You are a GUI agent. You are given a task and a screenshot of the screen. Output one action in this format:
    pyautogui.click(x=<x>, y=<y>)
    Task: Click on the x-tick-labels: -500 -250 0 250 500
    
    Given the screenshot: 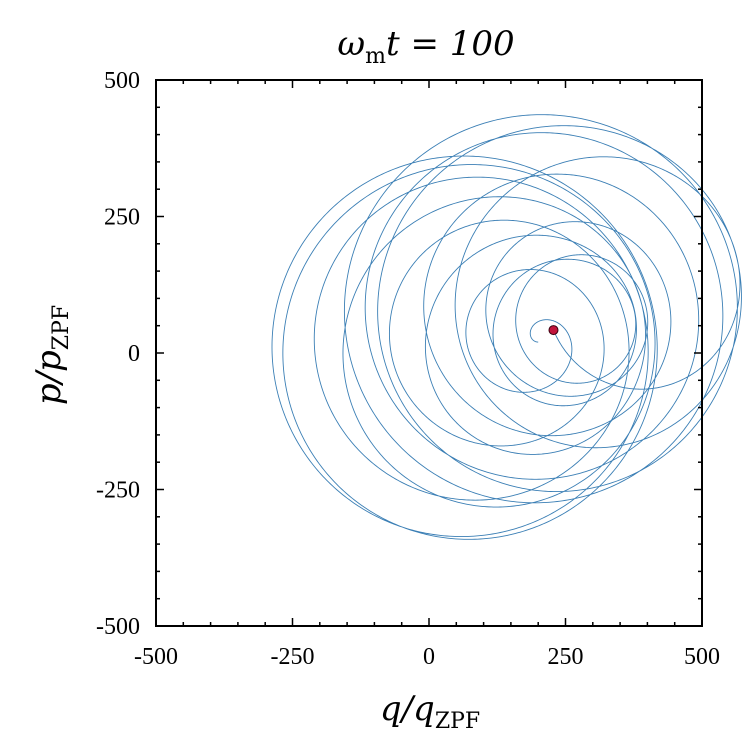 What is the action you would take?
    pyautogui.click(x=427, y=657)
    